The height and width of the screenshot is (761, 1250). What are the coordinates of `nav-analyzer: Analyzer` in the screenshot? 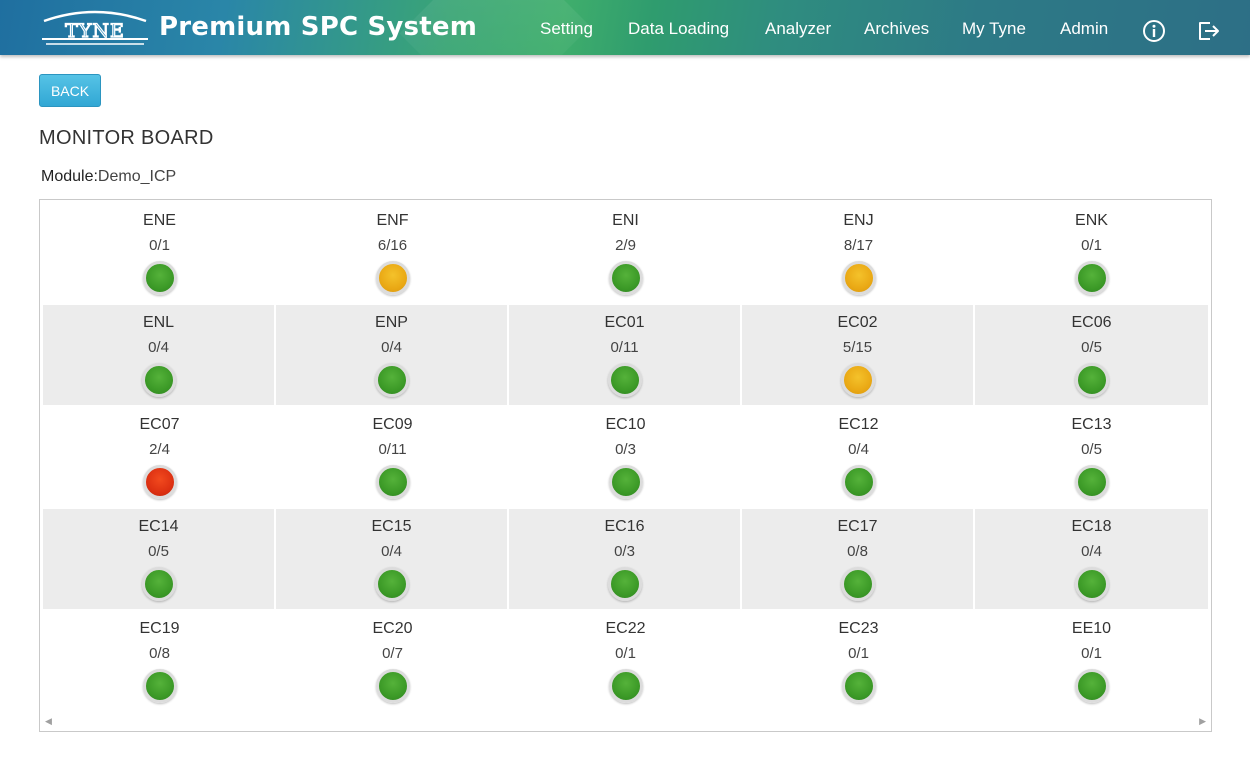 It's located at (798, 28).